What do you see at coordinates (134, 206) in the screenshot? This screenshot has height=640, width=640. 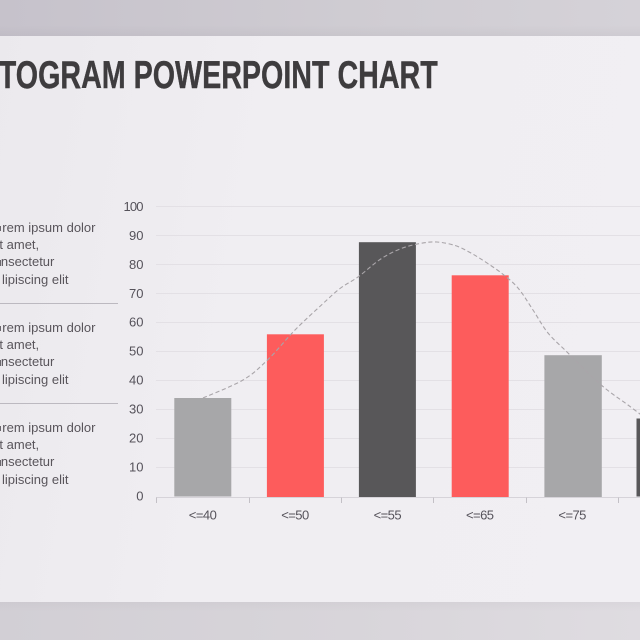 I see `svg-text: 100` at bounding box center [134, 206].